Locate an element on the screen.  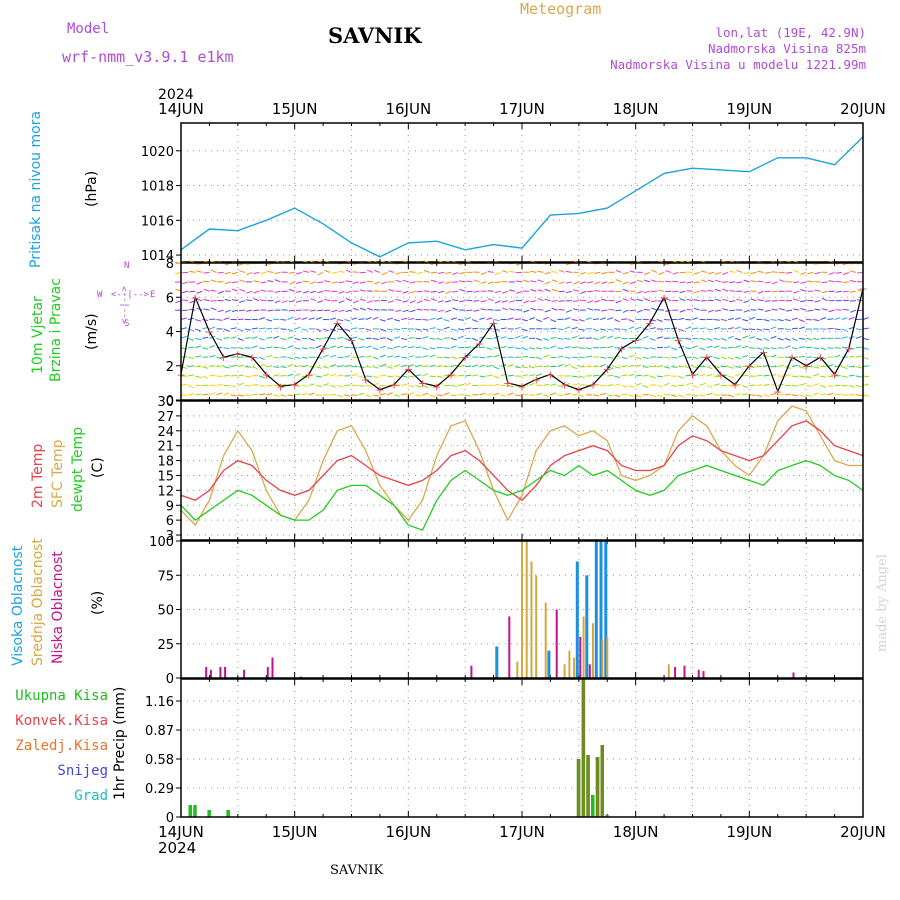
wind-compass: <--|--> W E <--|--> N S is located at coordinates (126, 295).